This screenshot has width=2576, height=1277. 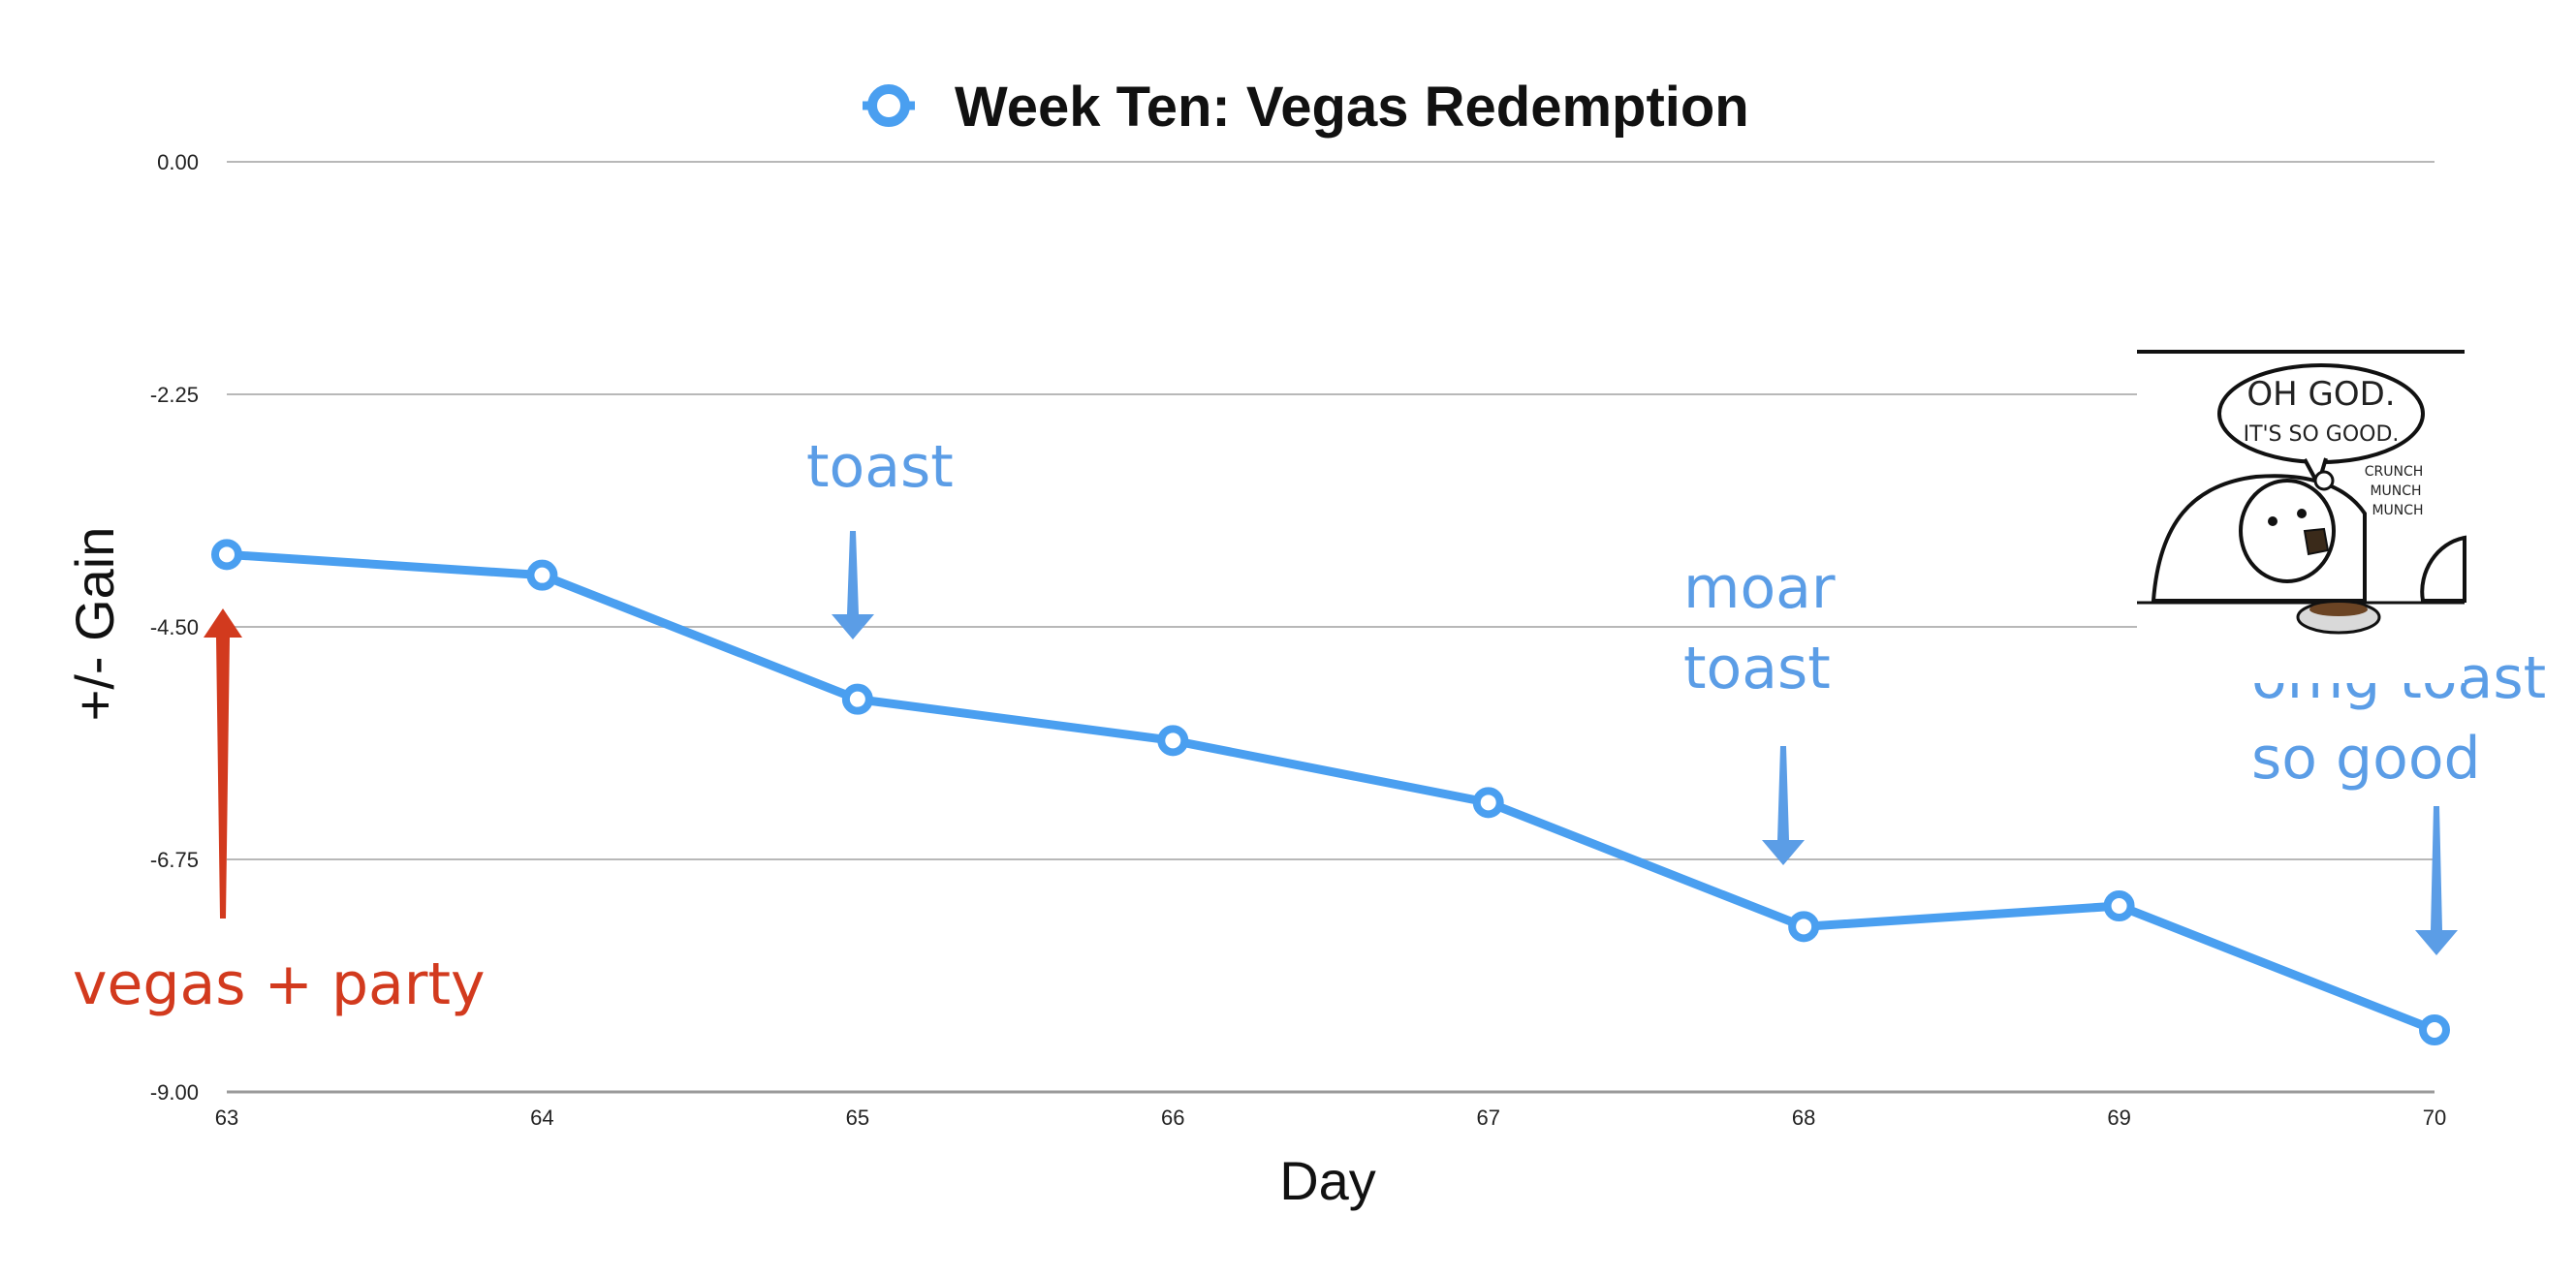 I want to click on legend-marker-swatch, so click(x=888, y=105).